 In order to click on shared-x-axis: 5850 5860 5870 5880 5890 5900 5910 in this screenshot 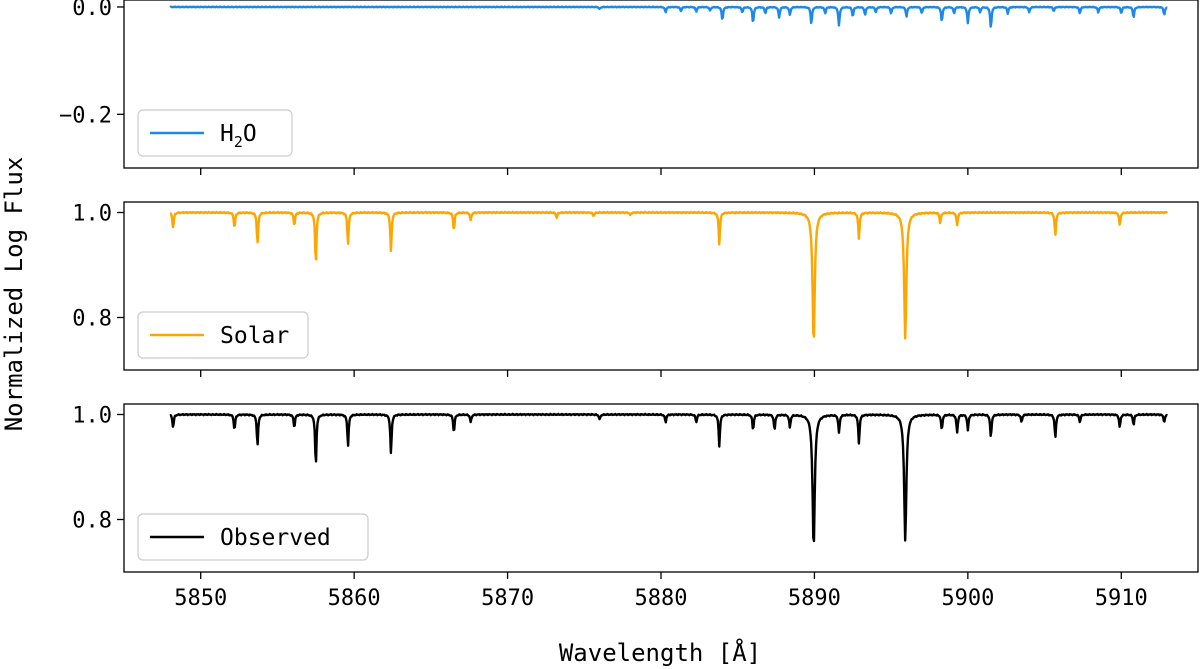, I will do `click(661, 598)`.